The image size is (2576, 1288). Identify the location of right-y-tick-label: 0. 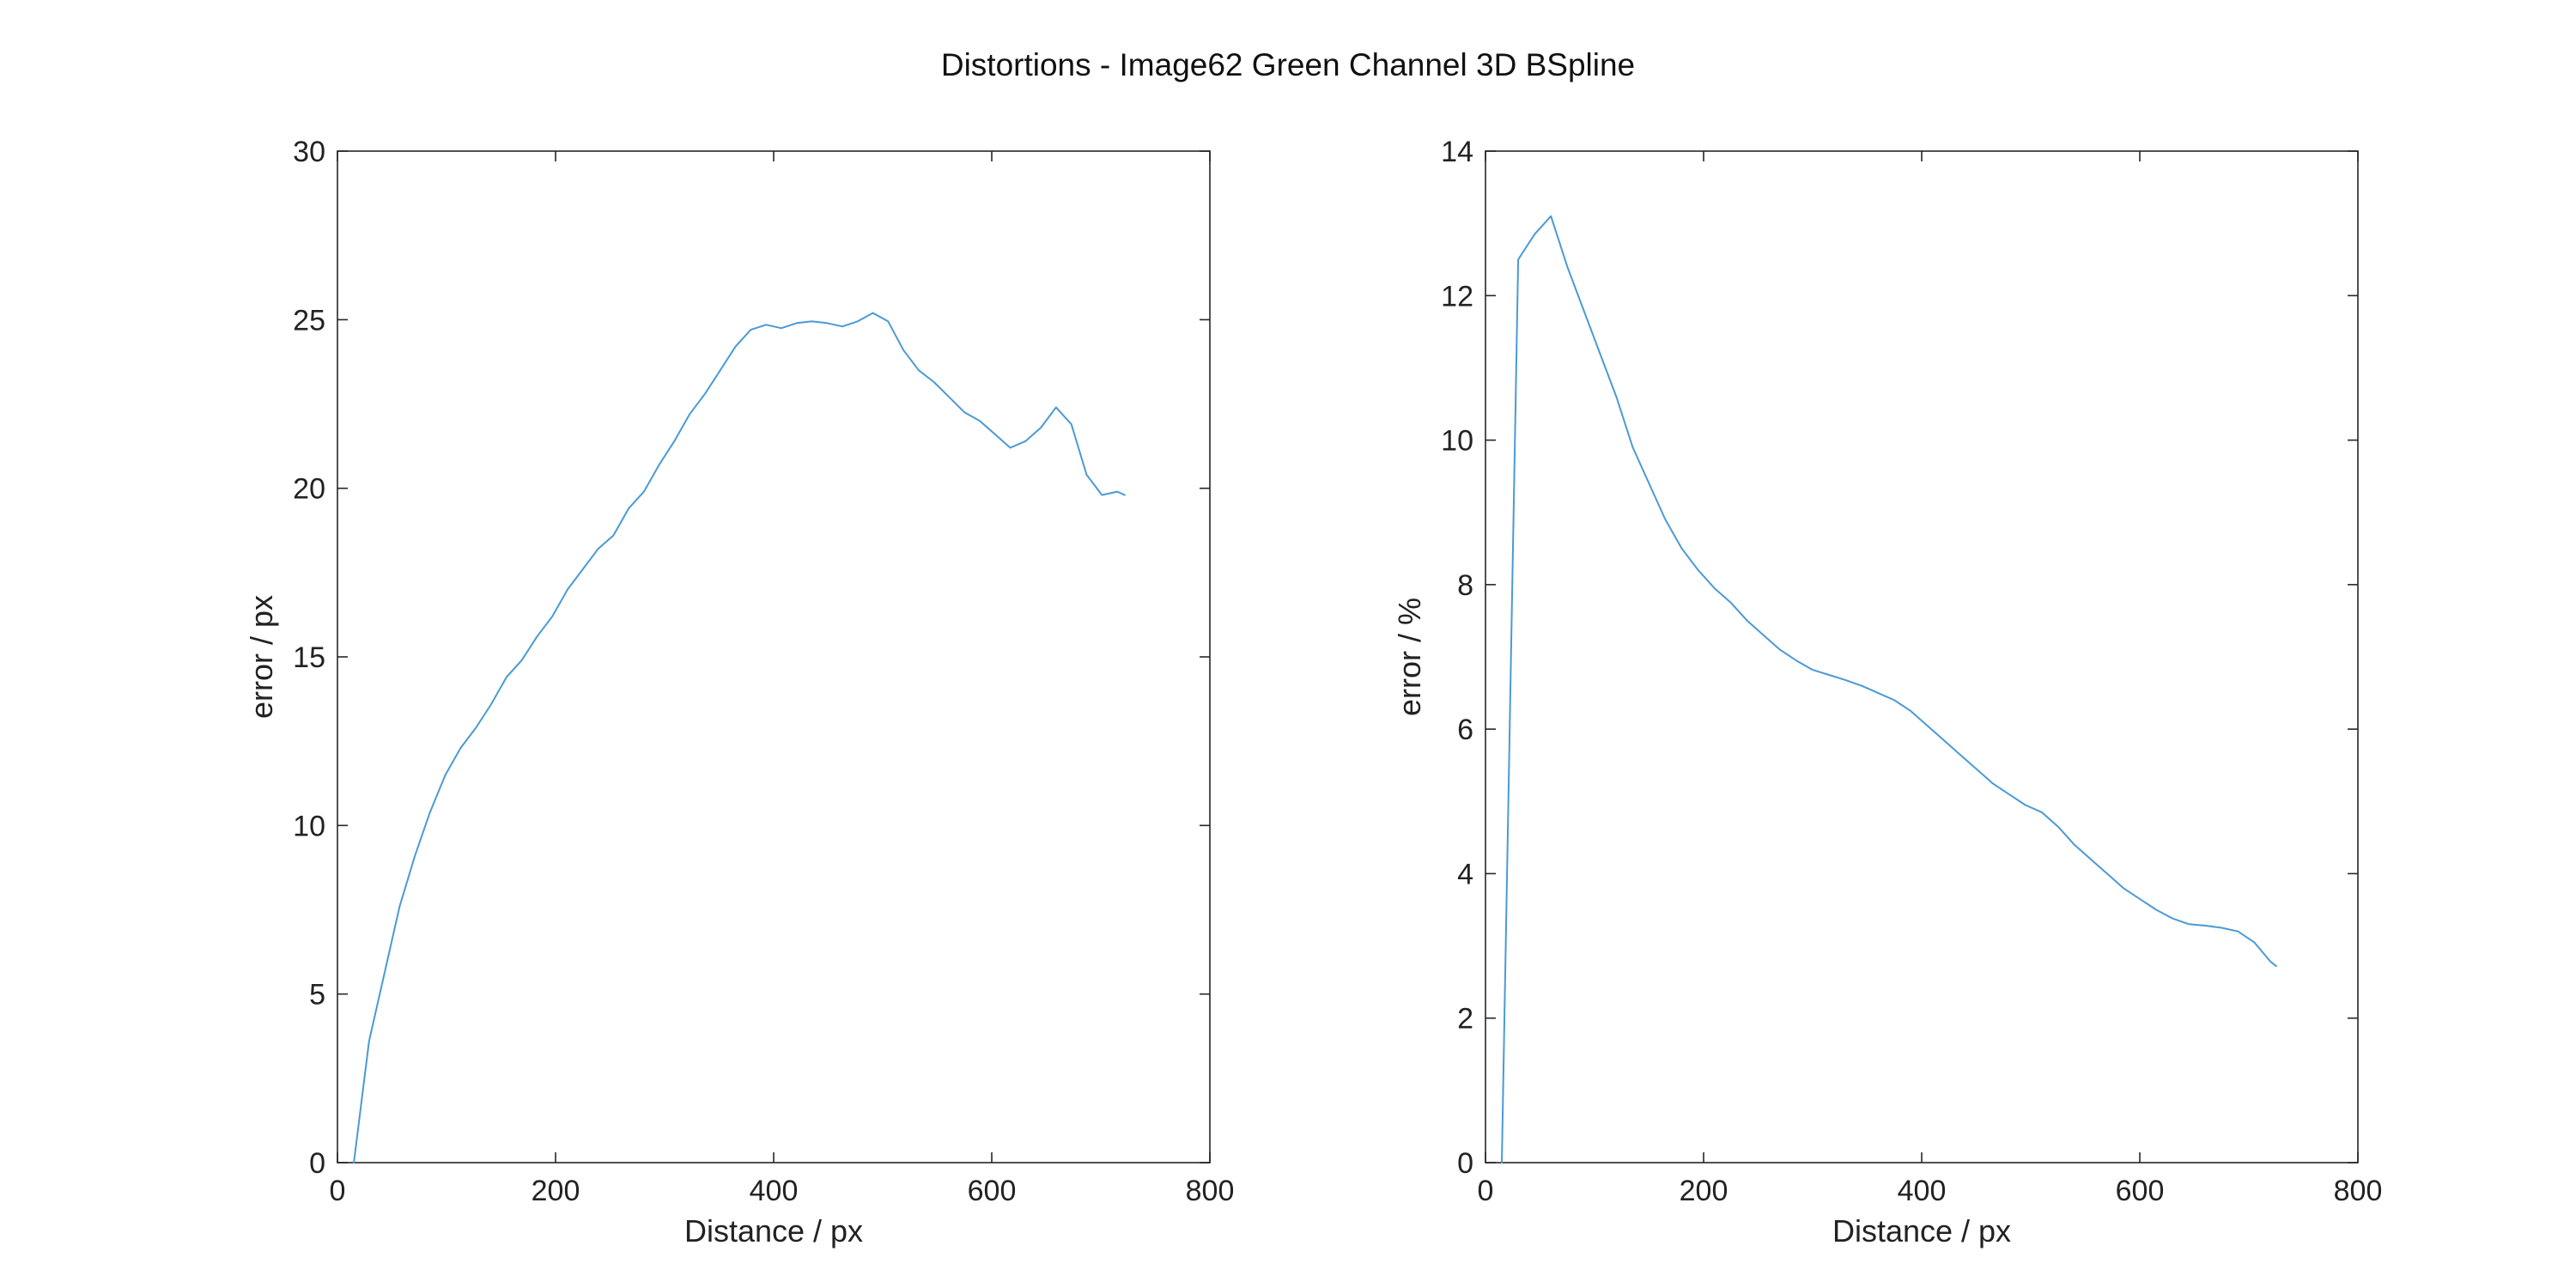
(1465, 1163).